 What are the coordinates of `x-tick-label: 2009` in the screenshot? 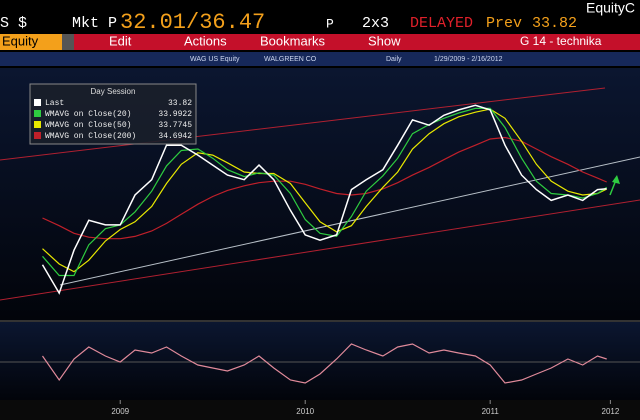 It's located at (120, 411).